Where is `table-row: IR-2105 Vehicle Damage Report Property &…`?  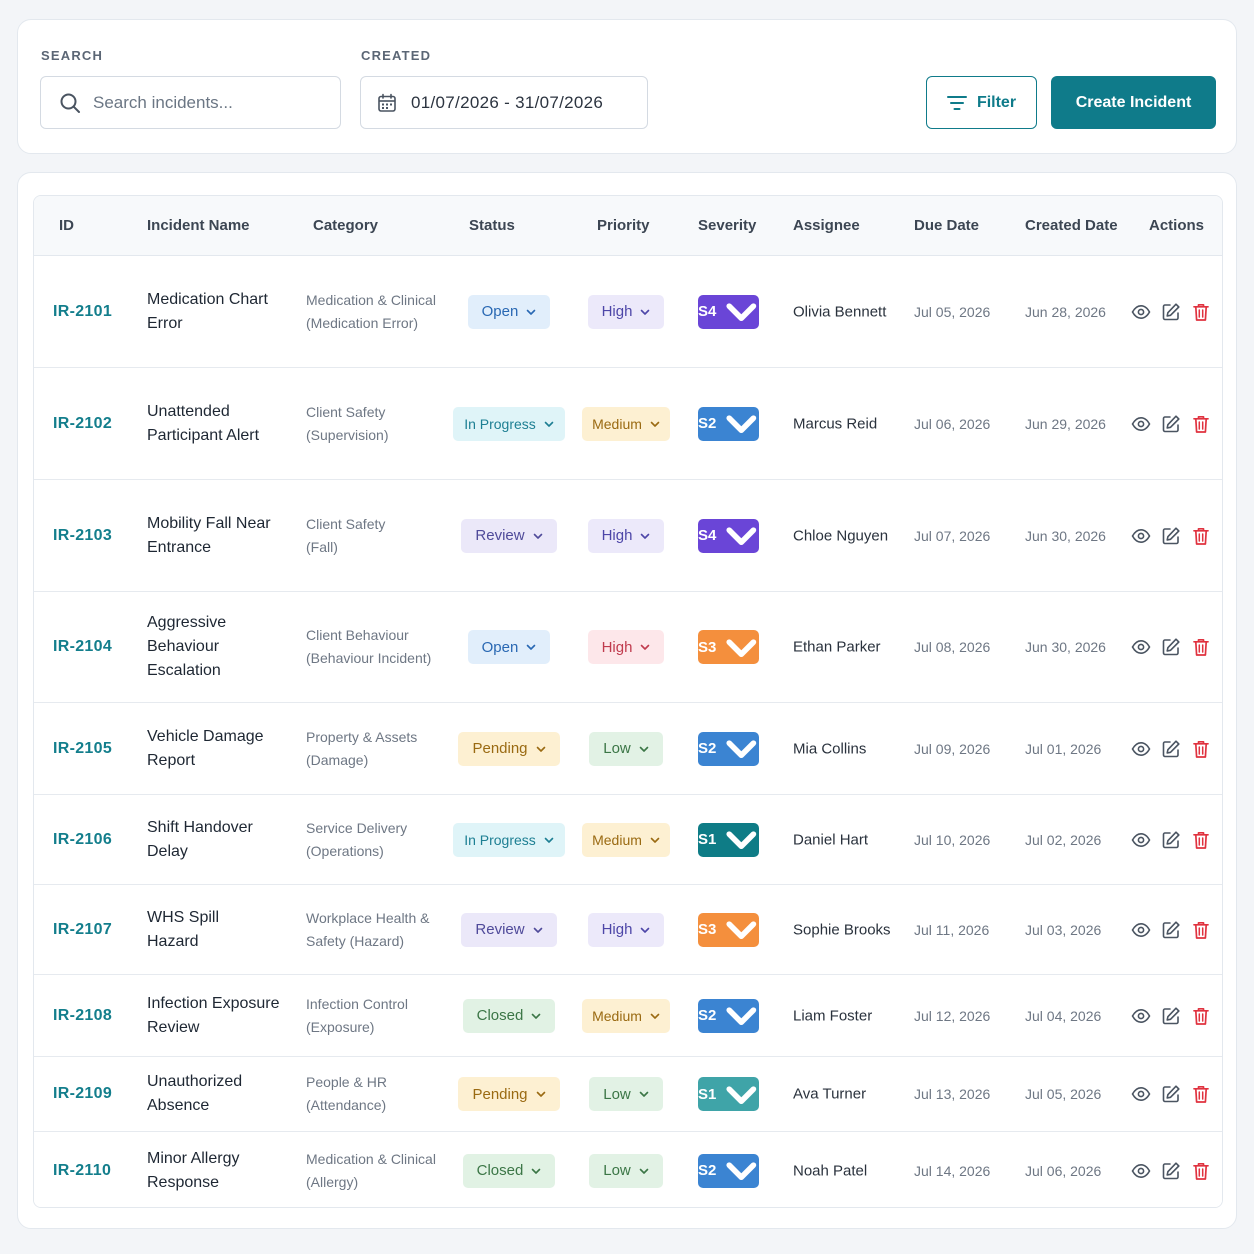 table-row: IR-2105 Vehicle Damage Report Property &… is located at coordinates (628, 749).